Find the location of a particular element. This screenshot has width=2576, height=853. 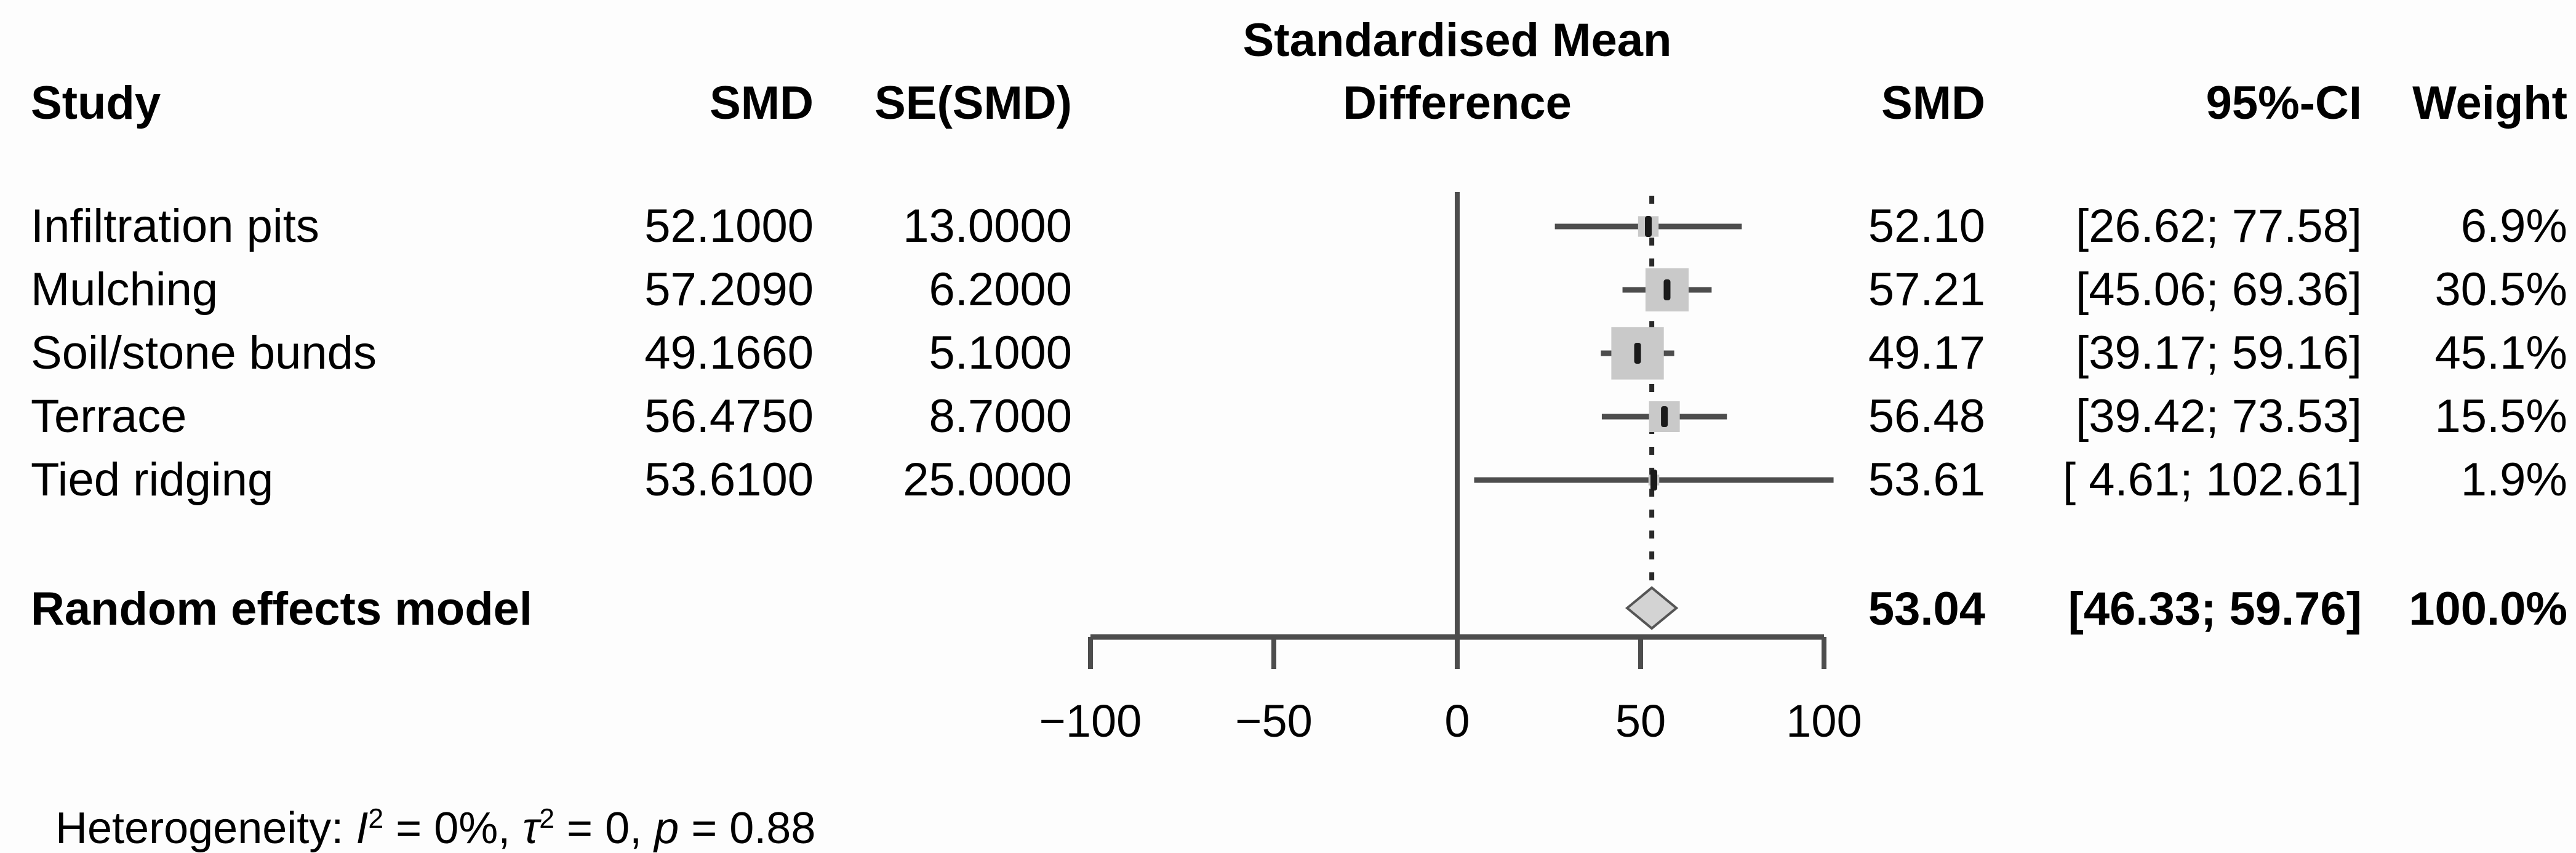

ci-value: [39.17; 59.16] is located at coordinates (2219, 353).